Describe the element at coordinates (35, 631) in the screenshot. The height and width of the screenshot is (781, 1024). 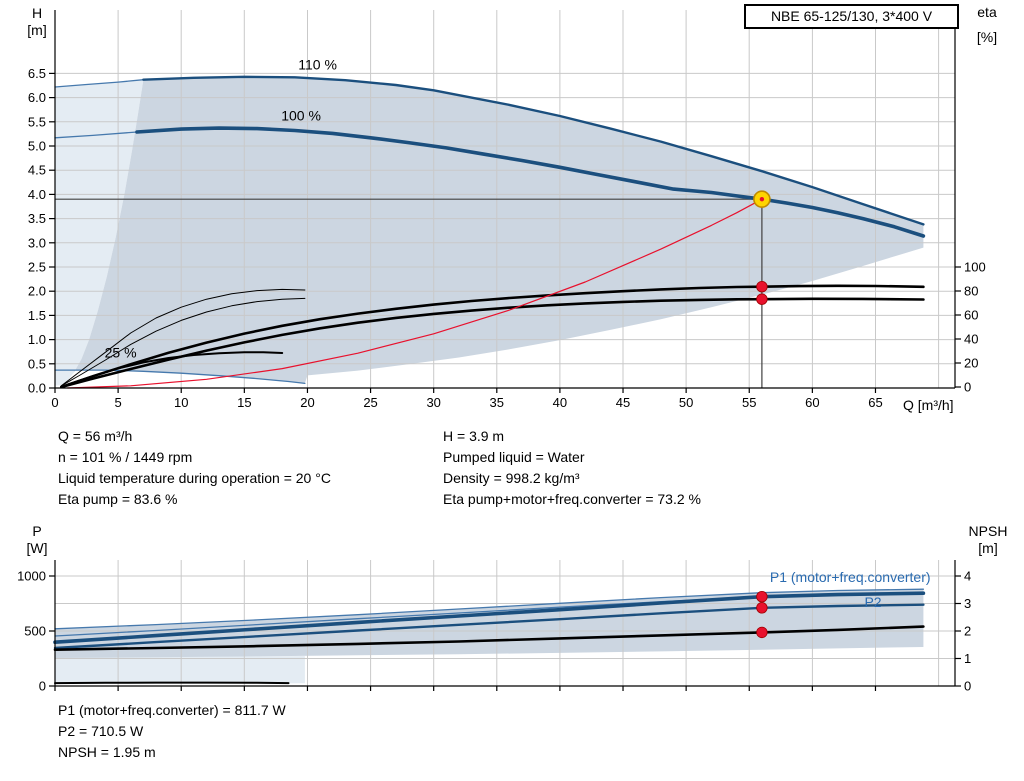
I see `tick-label: 500` at that location.